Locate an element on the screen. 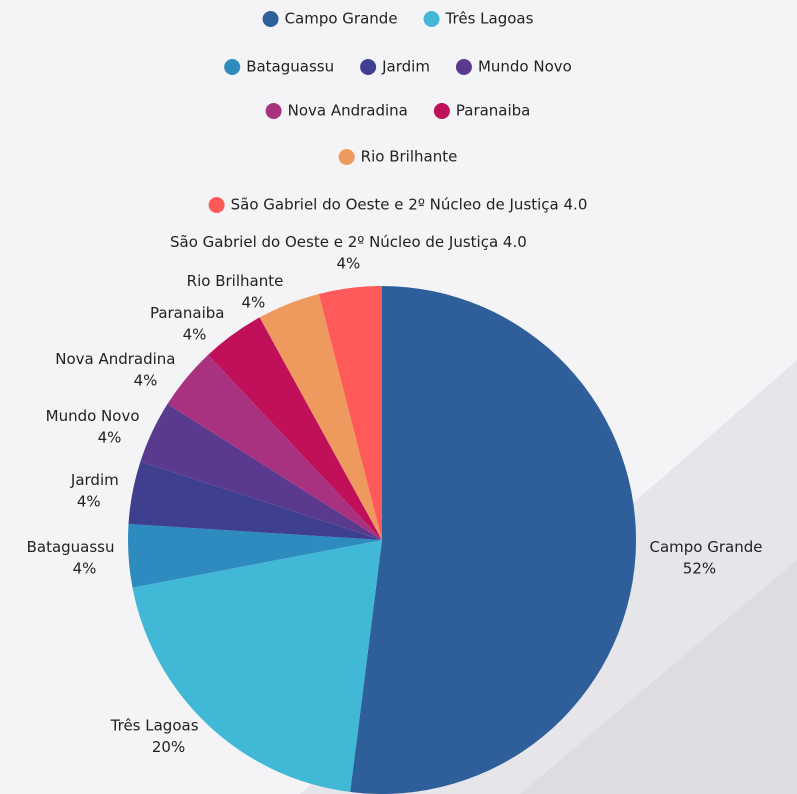 The image size is (797, 794). slice-label: Jardim is located at coordinates (94, 479).